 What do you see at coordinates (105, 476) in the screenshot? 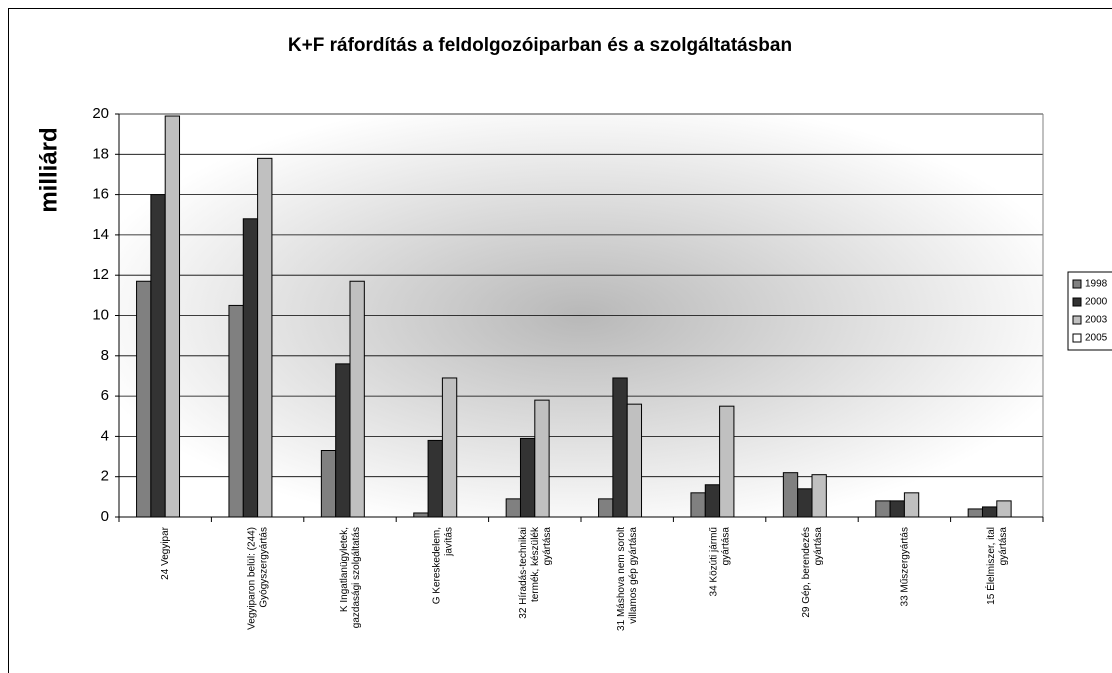
I see `y-tick-label: 2` at bounding box center [105, 476].